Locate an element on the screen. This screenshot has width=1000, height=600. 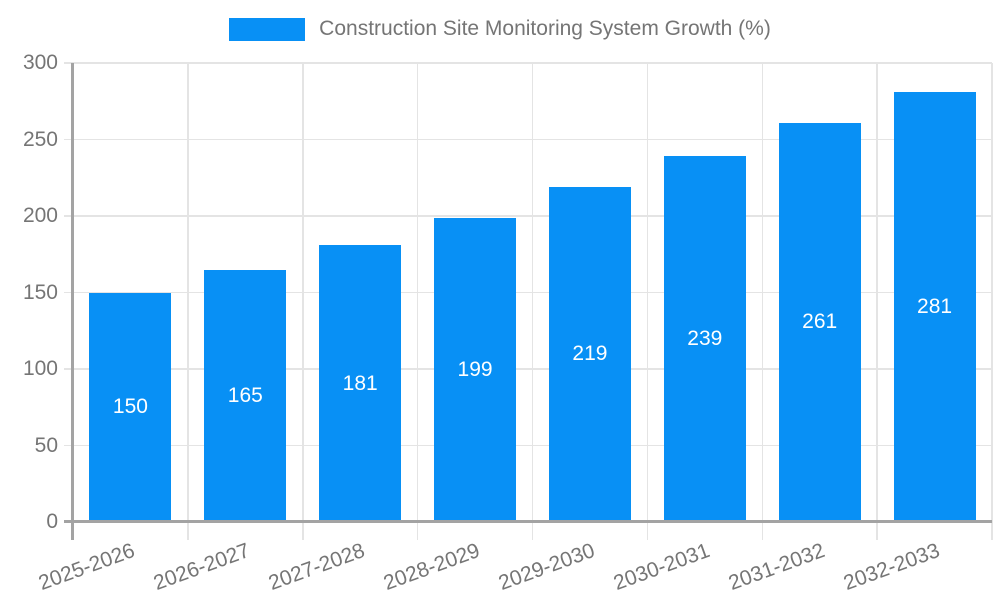
y-axis-line is located at coordinates (72, 301).